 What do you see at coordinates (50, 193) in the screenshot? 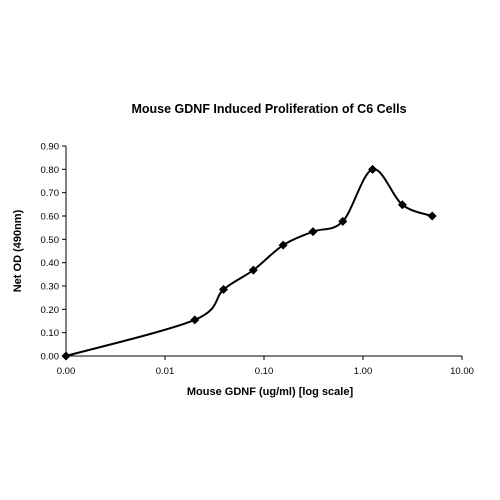
I see `y-tick-label: 0.70` at bounding box center [50, 193].